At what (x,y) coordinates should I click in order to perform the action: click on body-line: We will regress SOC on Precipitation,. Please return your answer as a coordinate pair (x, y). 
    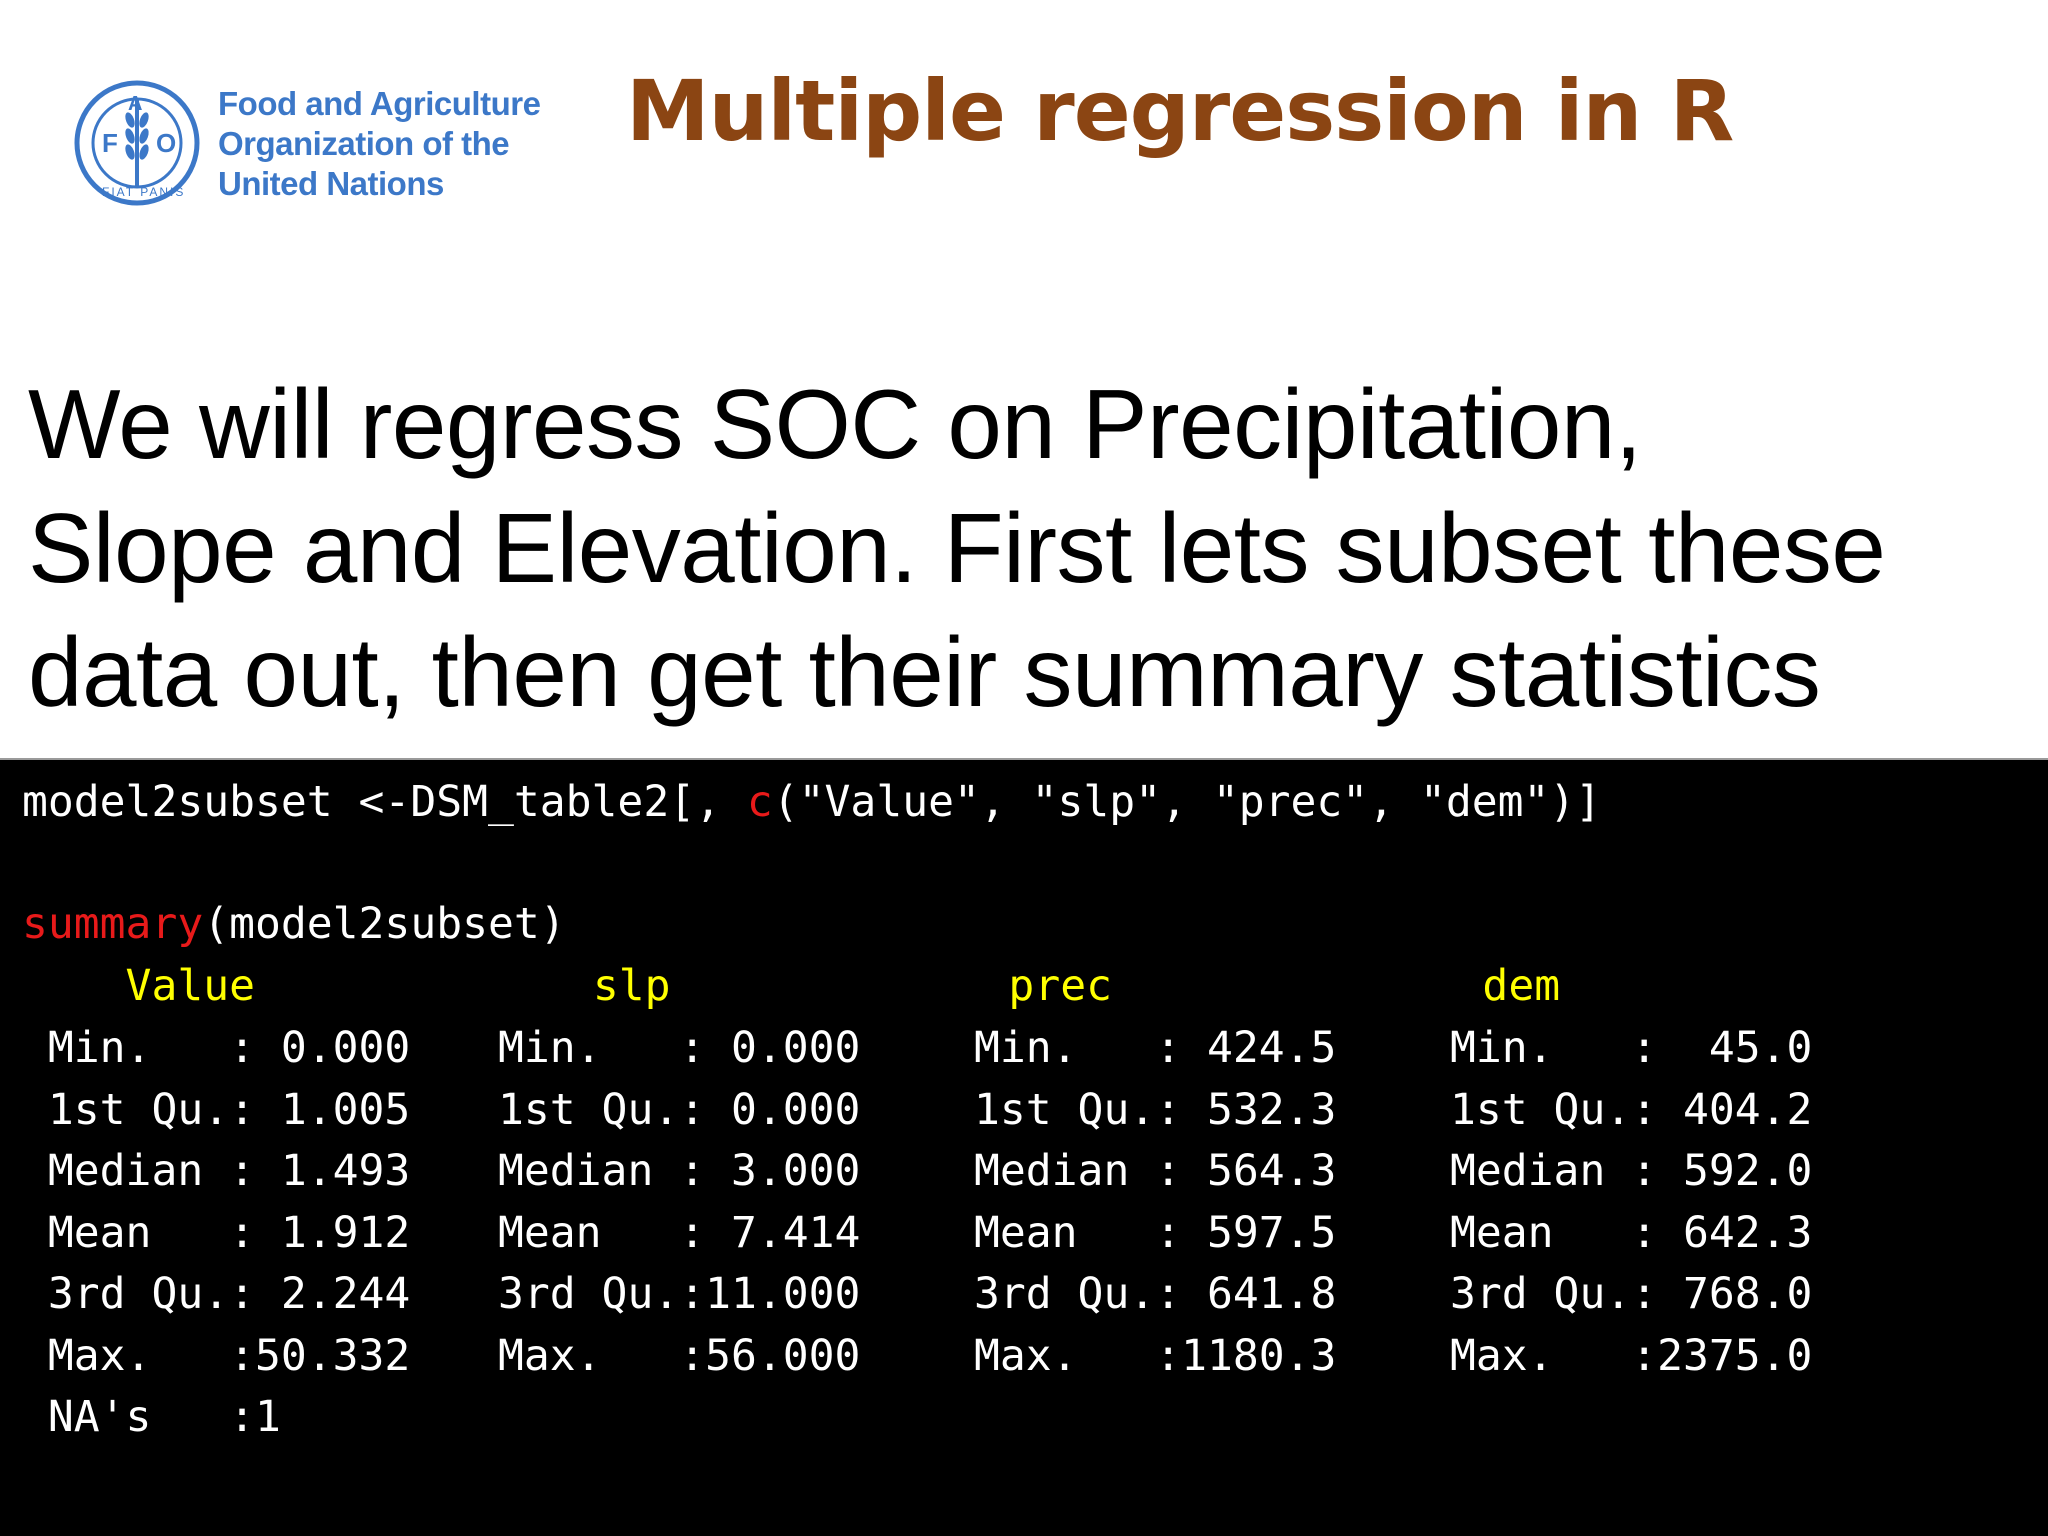
    Looking at the image, I should click on (835, 424).